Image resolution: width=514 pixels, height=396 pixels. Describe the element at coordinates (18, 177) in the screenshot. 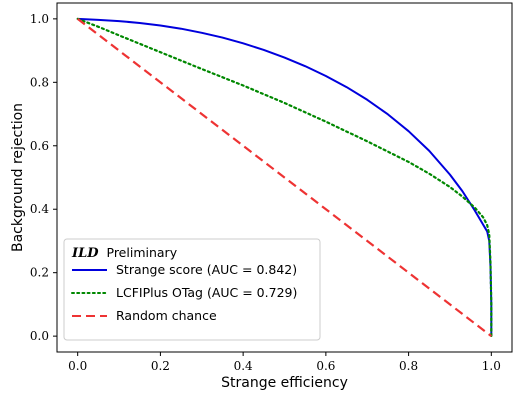

I see `y-axis-label: Background rejection` at that location.